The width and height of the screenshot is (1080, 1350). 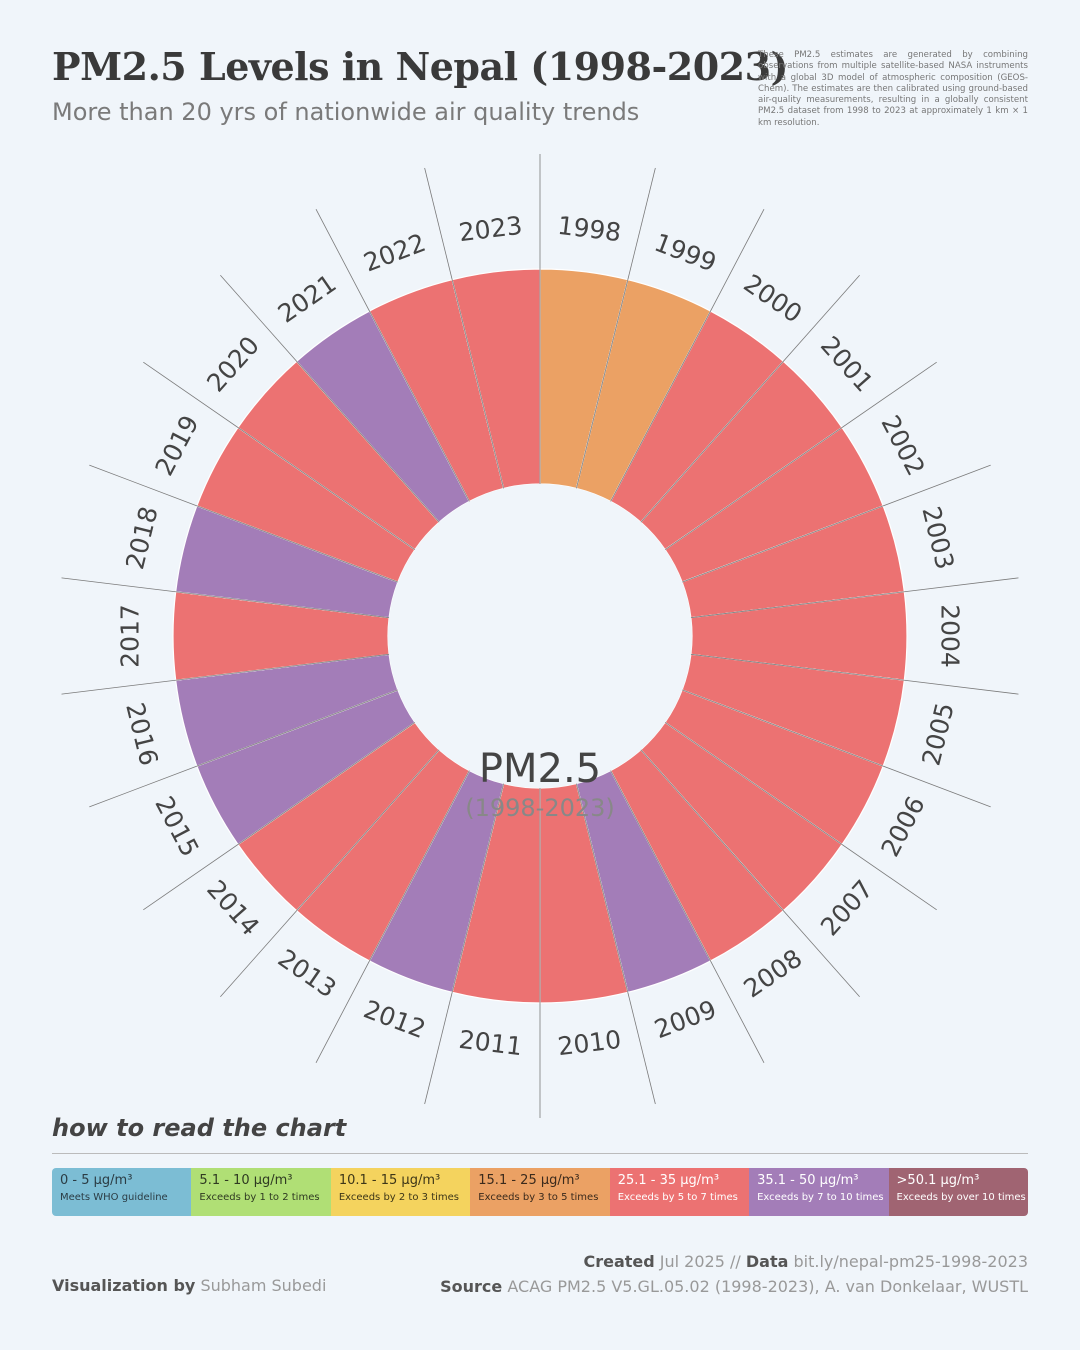 What do you see at coordinates (589, 1043) in the screenshot?
I see `year-label-2010: 2010` at bounding box center [589, 1043].